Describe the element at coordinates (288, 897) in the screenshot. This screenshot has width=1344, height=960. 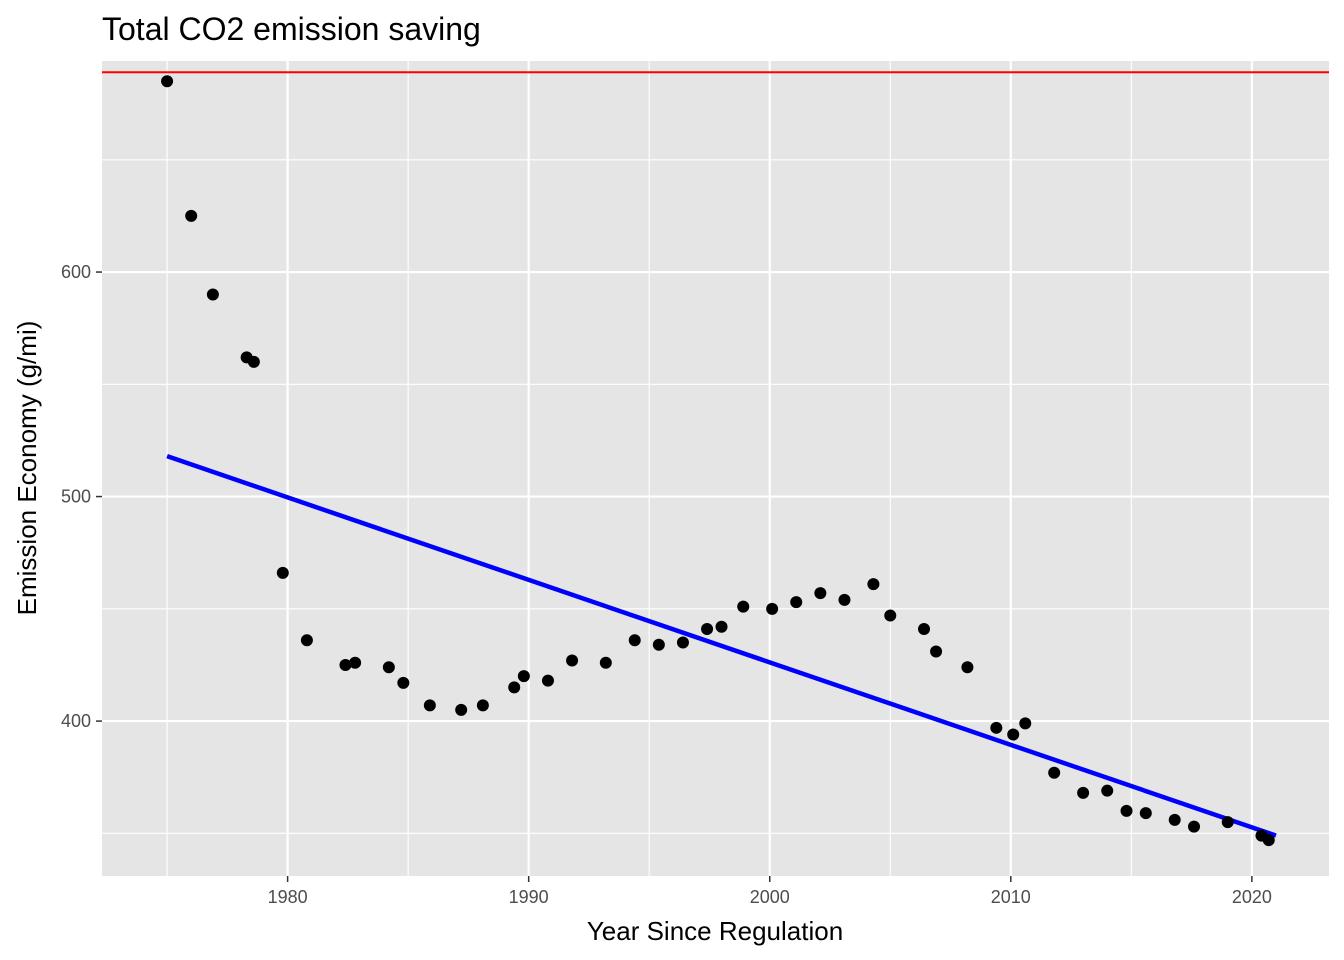
I see `x-tick-label: 1980` at that location.